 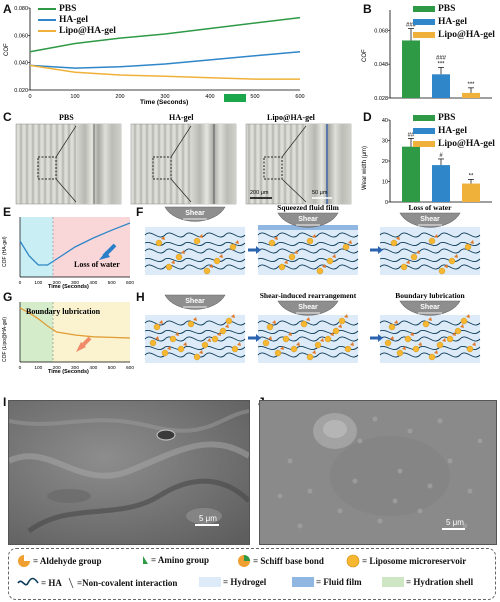 What do you see at coordinates (164, 97) in the screenshot?
I see `chart-a-xtick: 300` at bounding box center [164, 97].